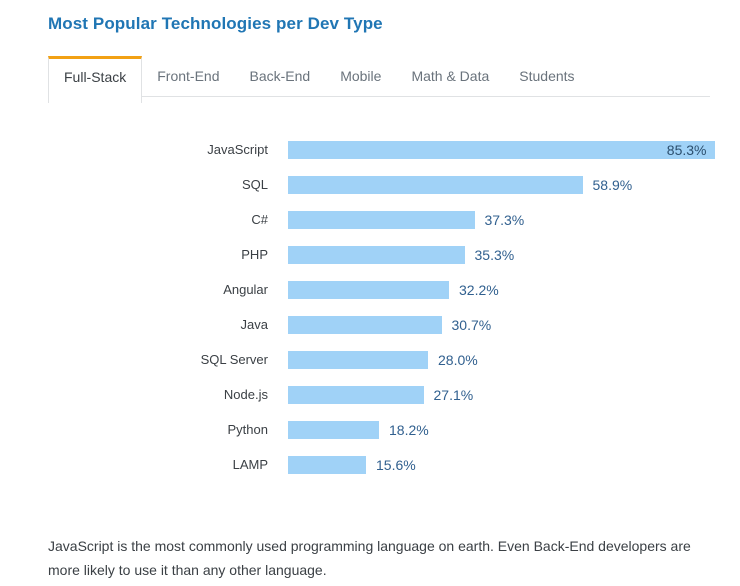  I want to click on tab-label: Front-End, so click(188, 76).